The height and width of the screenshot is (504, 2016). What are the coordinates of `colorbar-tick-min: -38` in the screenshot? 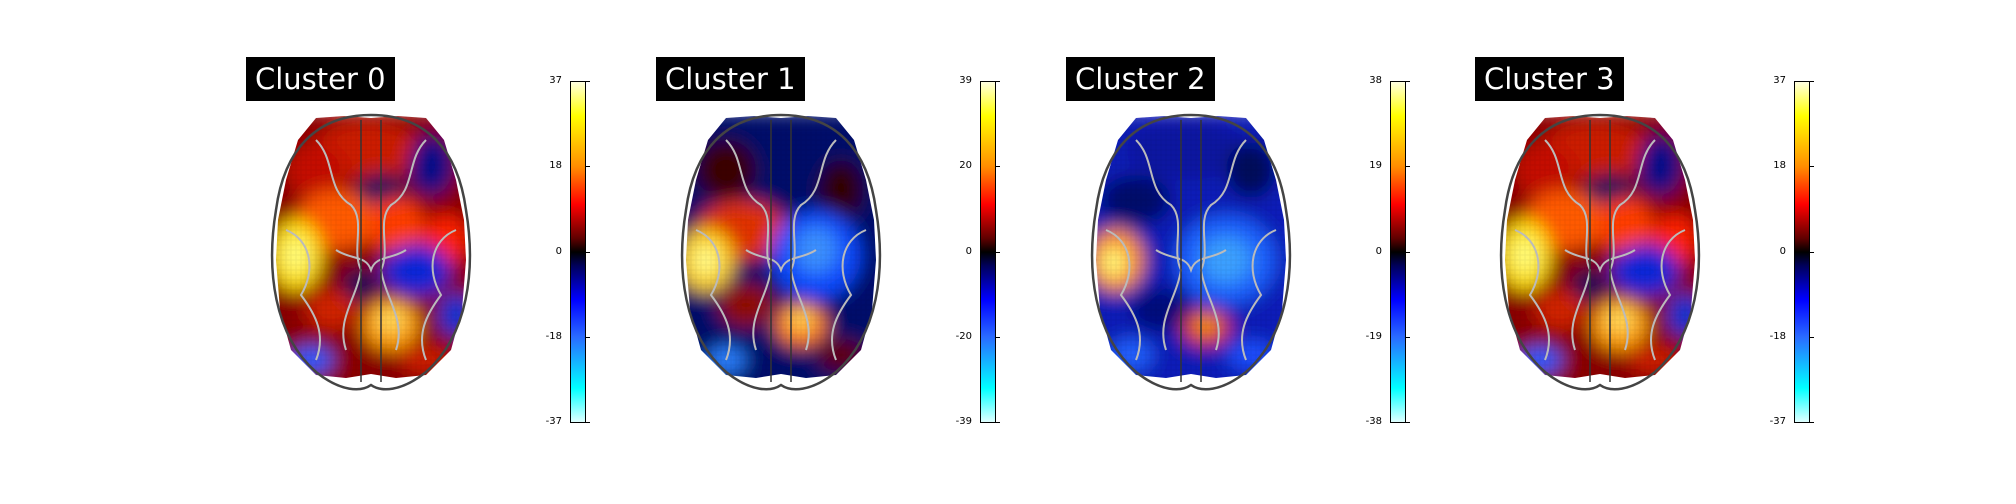 It's located at (1373, 421).